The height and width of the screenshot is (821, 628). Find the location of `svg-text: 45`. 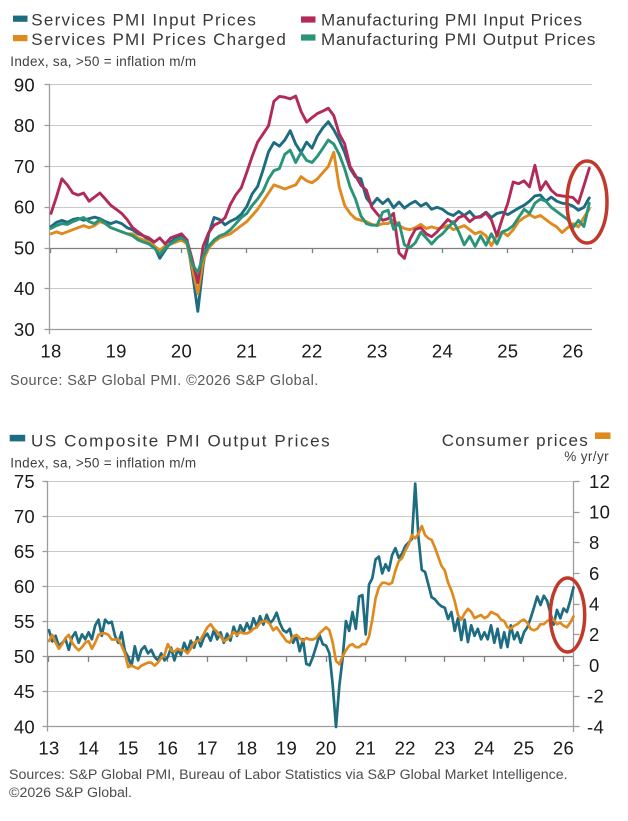

svg-text: 45 is located at coordinates (24, 691).